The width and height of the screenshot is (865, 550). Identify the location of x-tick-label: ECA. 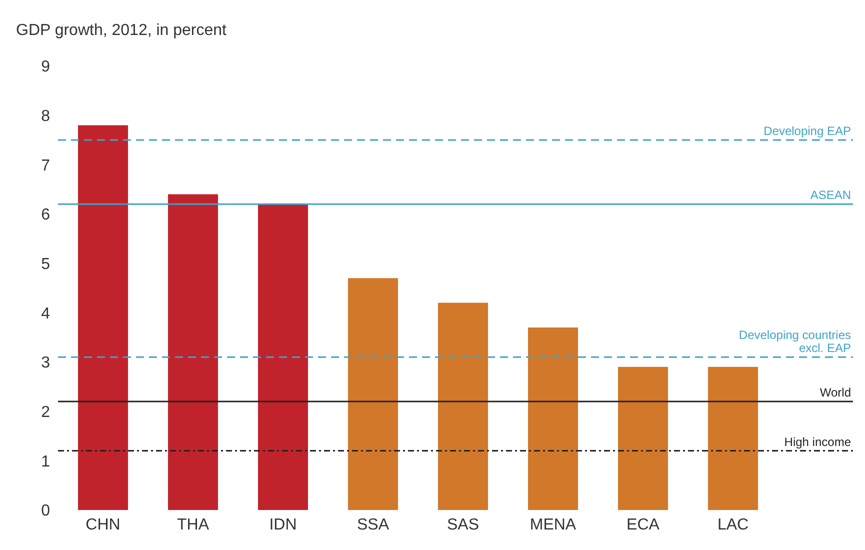
(643, 525).